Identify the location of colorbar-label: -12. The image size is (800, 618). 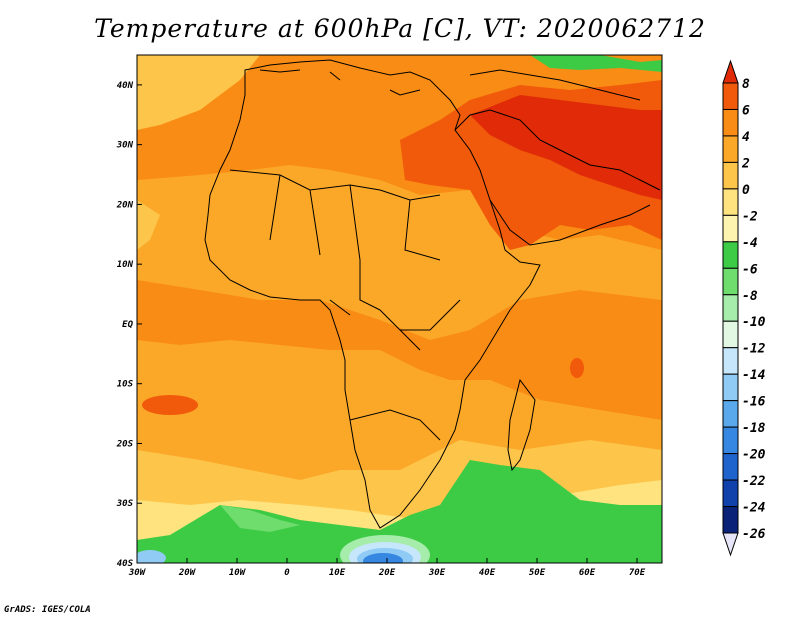
(754, 349).